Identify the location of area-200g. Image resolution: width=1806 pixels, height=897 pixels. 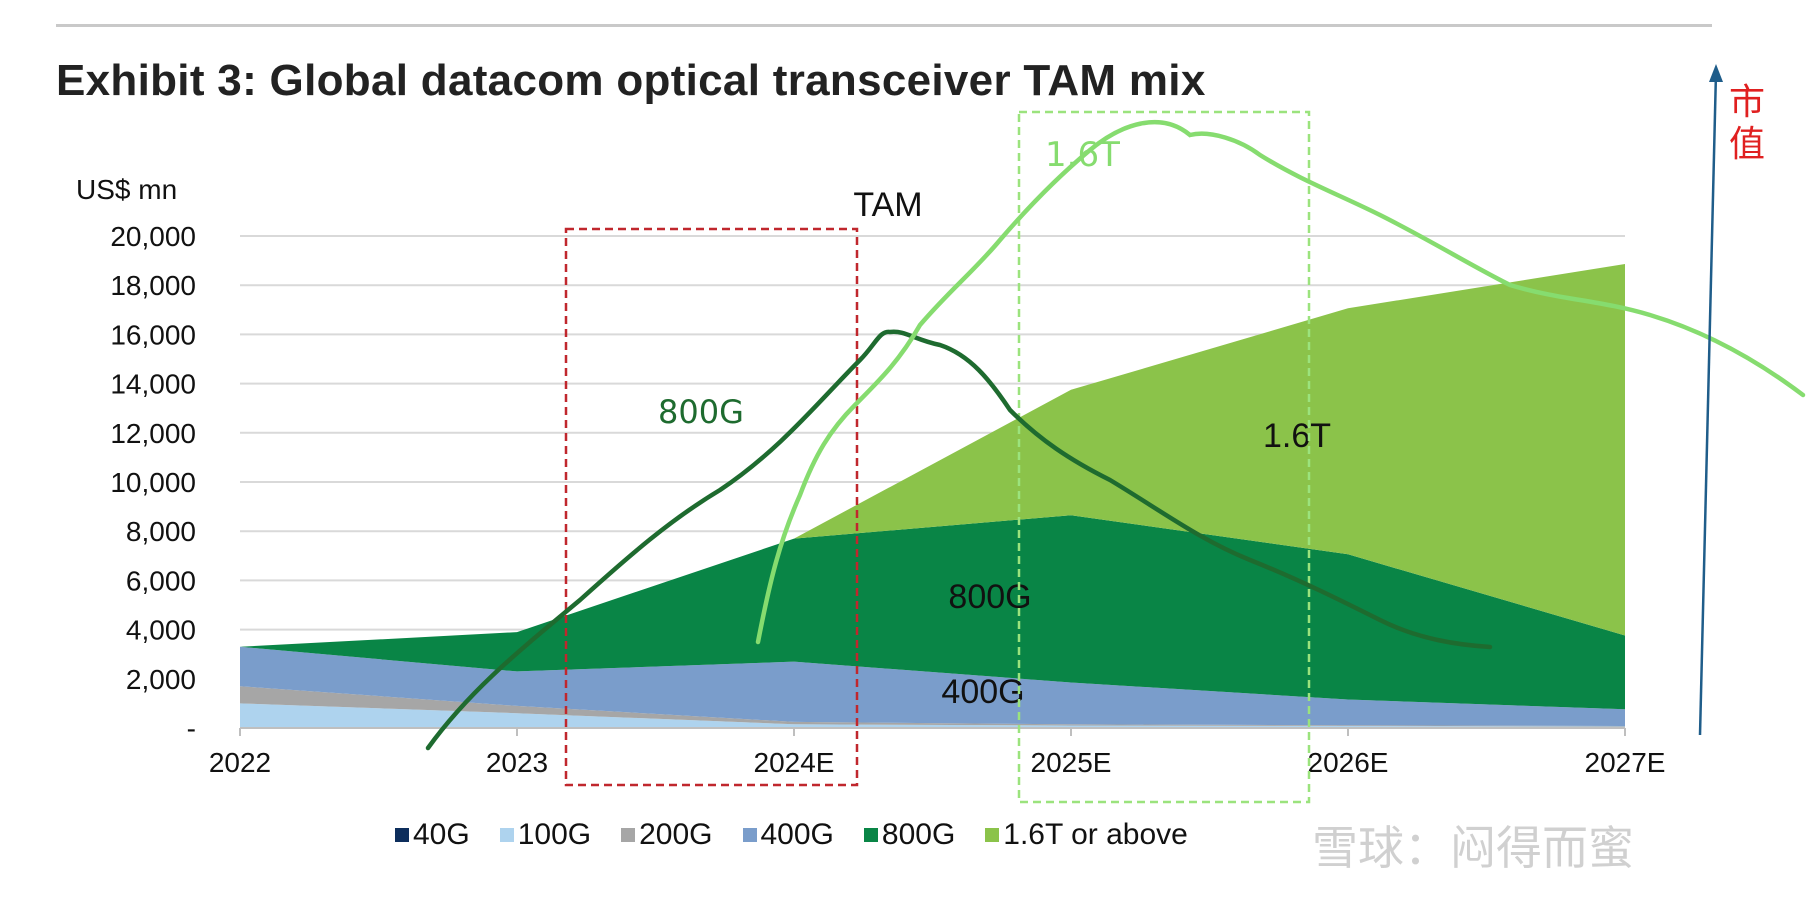
(932, 706).